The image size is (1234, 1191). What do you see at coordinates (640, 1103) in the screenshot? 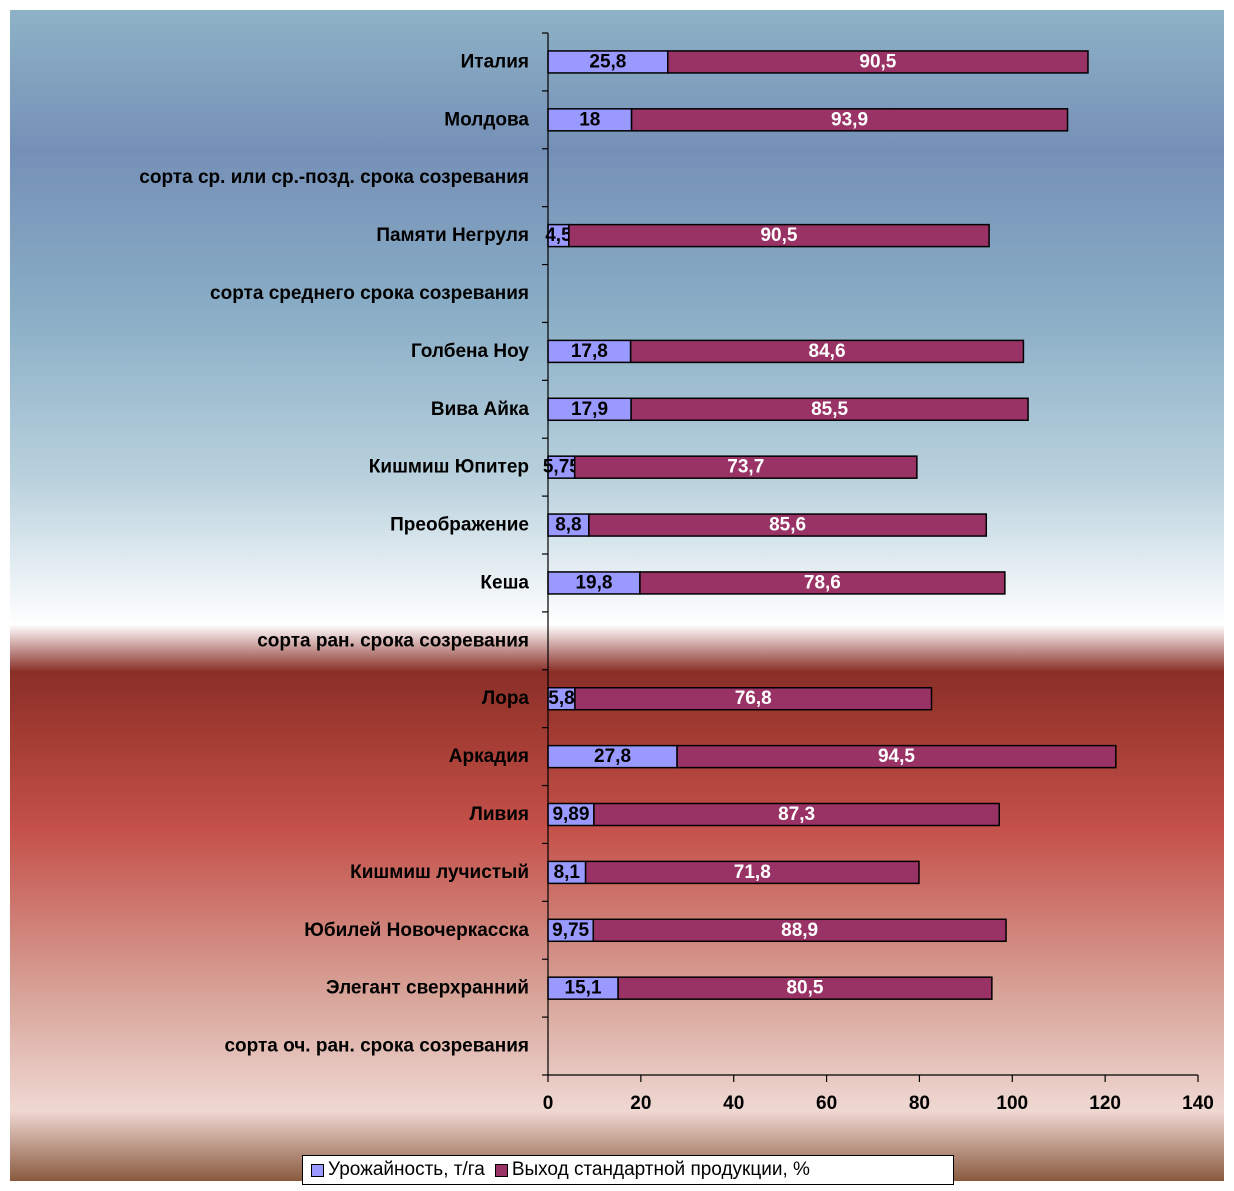
I see `x-tick-label: 20` at bounding box center [640, 1103].